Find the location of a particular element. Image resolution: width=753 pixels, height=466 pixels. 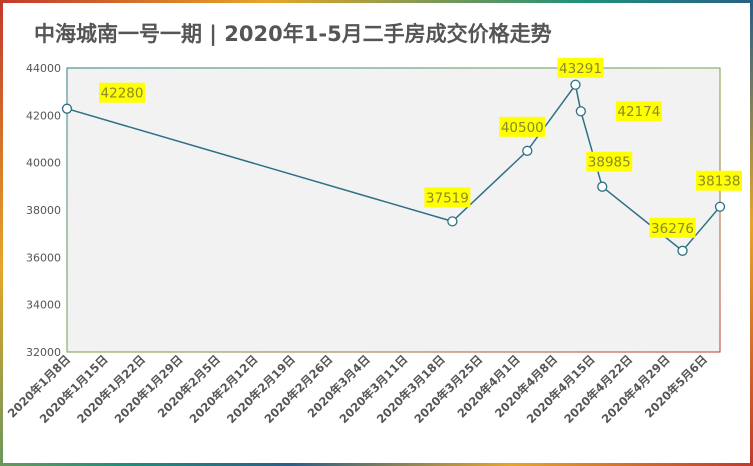

data-label: 38985 is located at coordinates (609, 163).